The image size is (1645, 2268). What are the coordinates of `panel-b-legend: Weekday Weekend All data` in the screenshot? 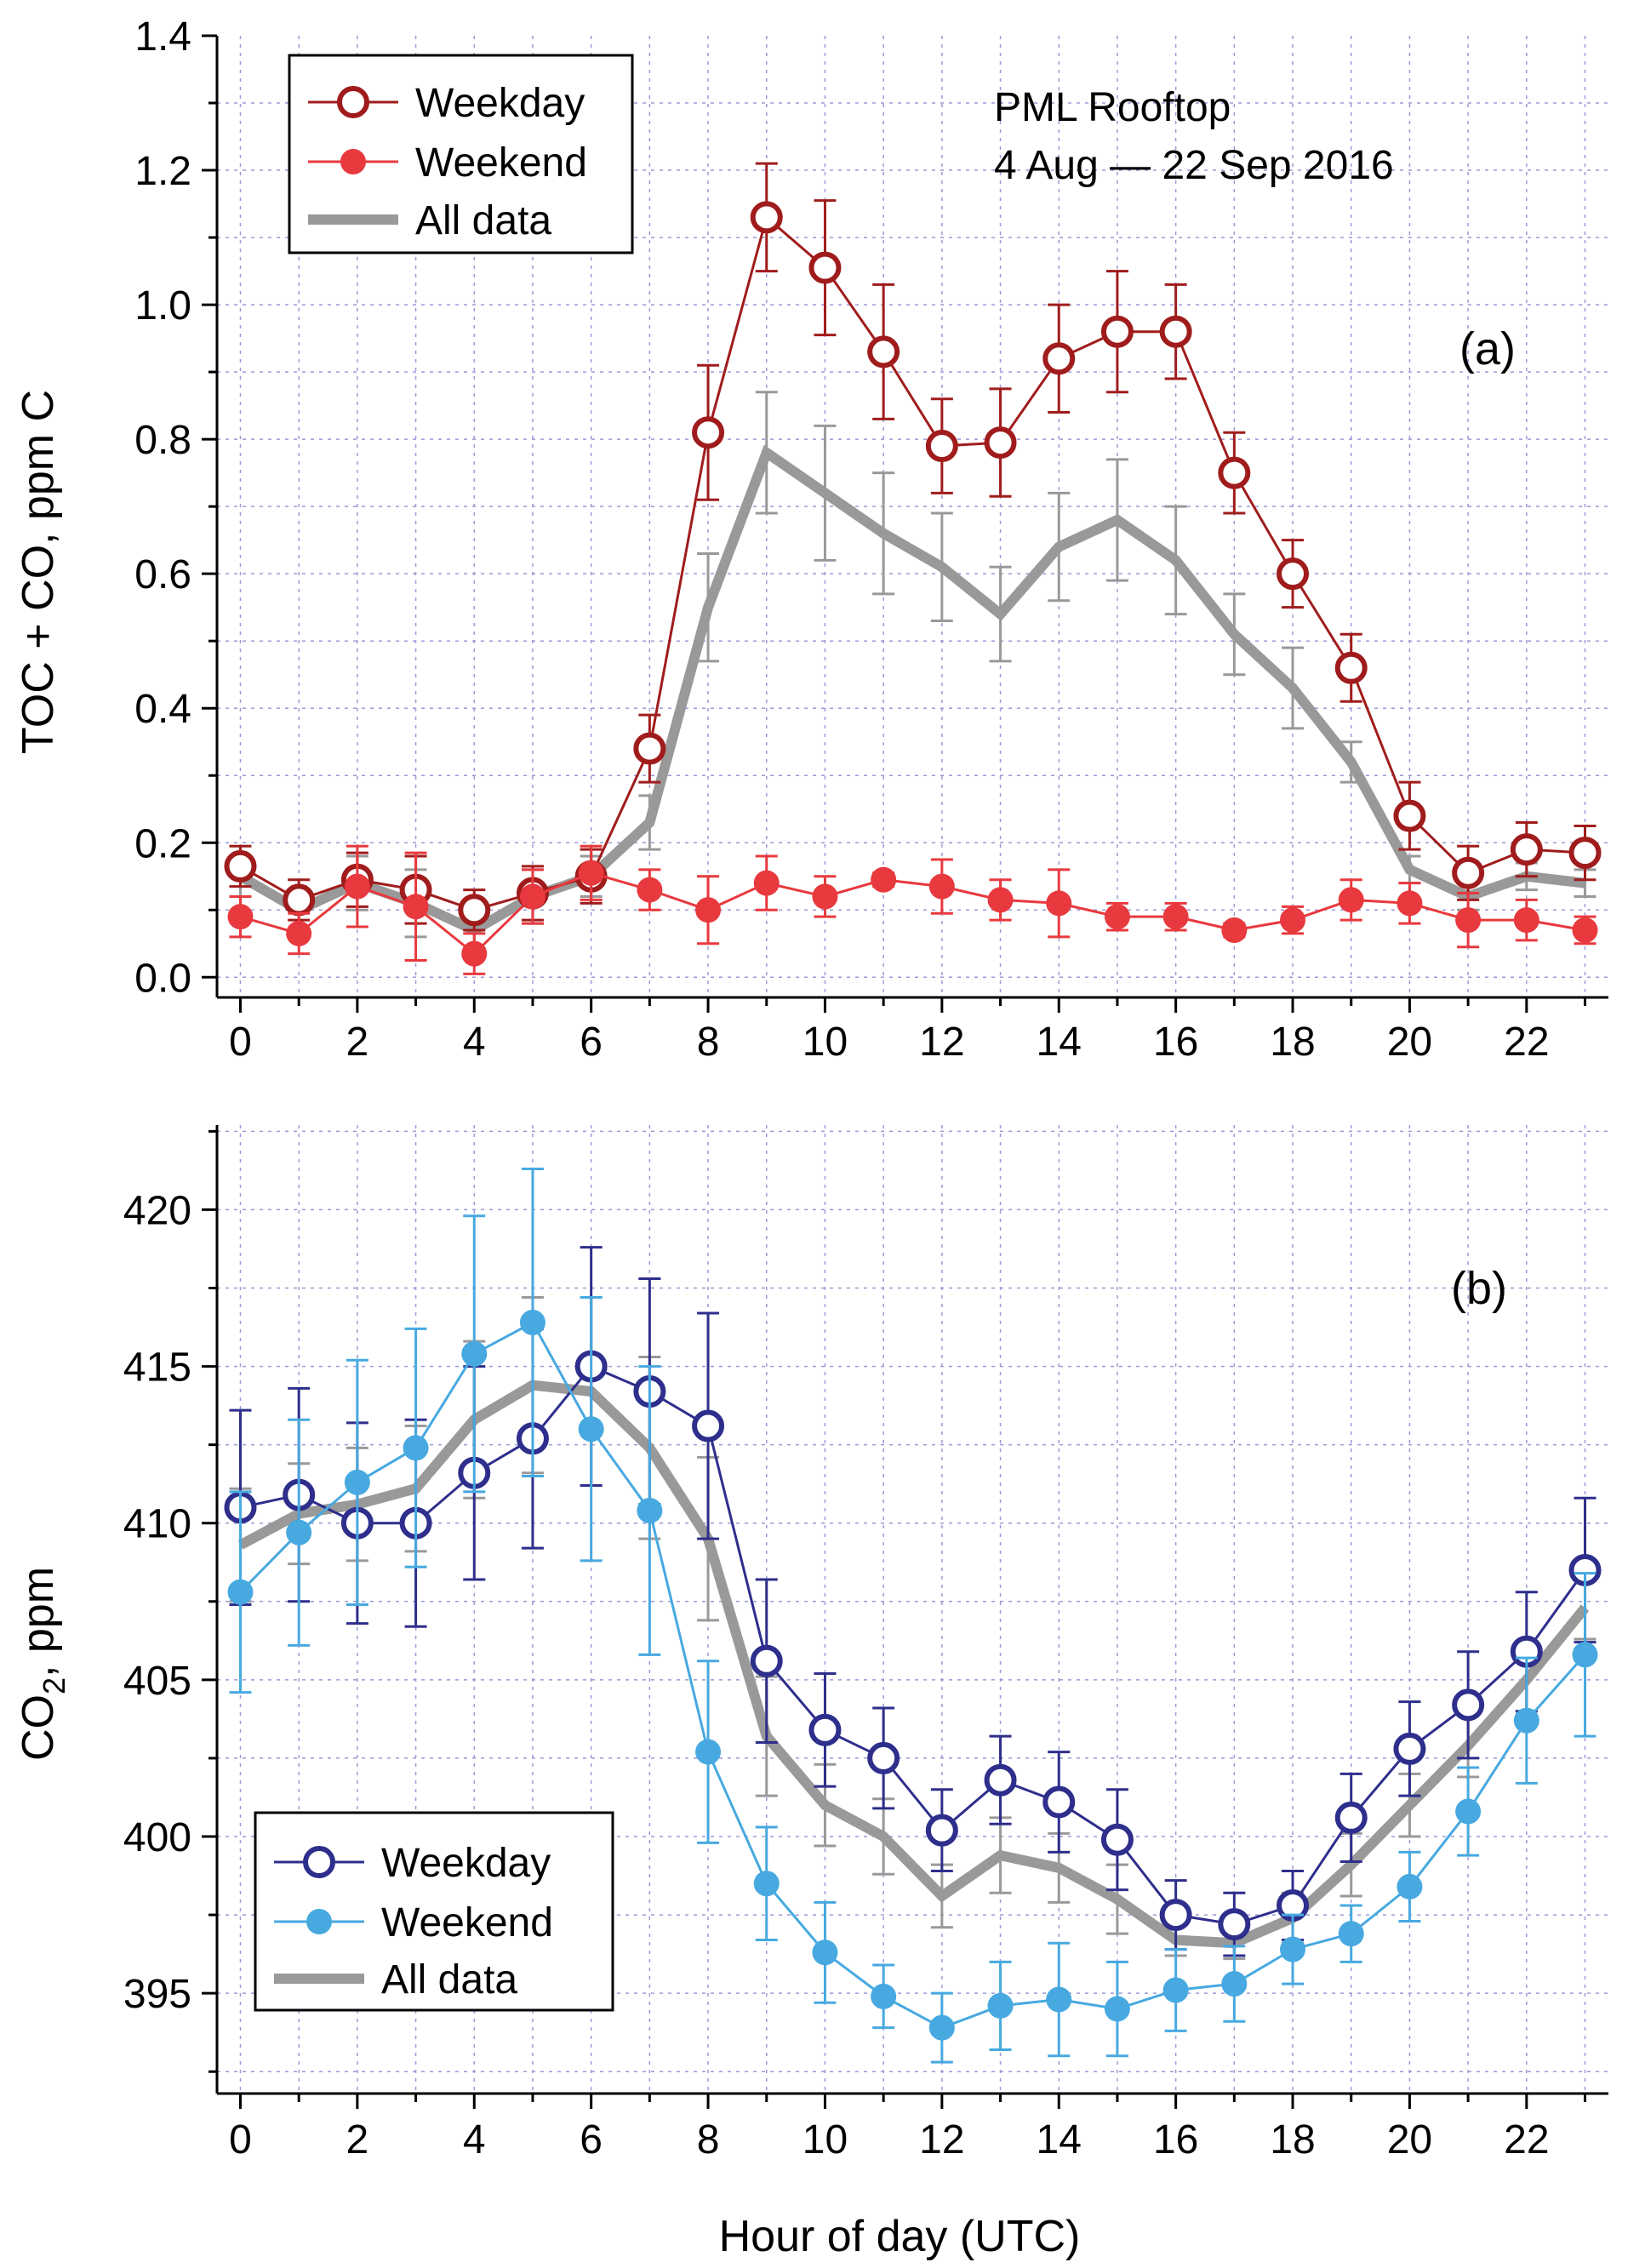 It's located at (434, 1911).